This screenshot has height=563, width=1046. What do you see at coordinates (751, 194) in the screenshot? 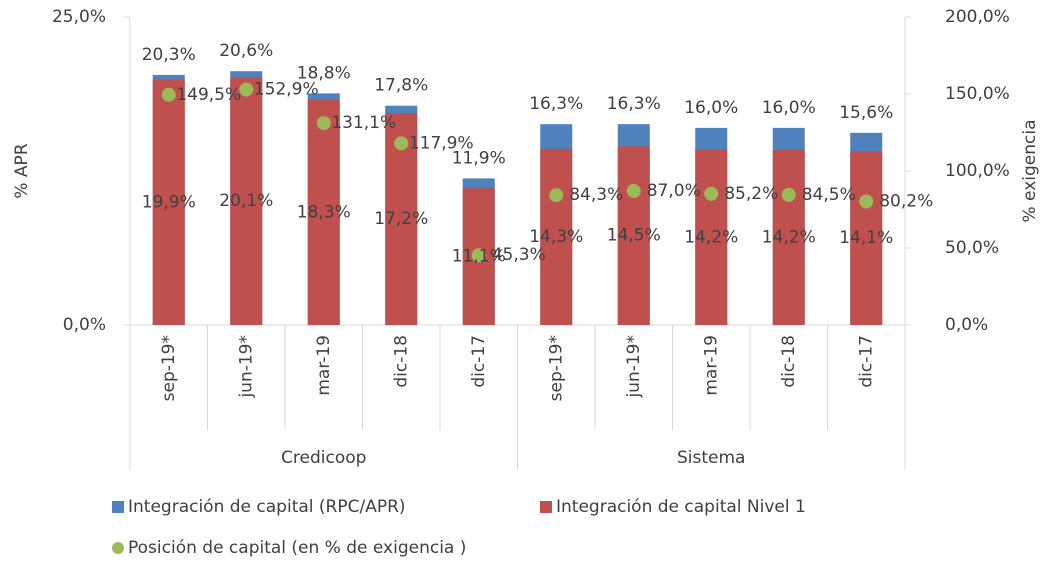
I see `data-label: 85,2%` at bounding box center [751, 194].